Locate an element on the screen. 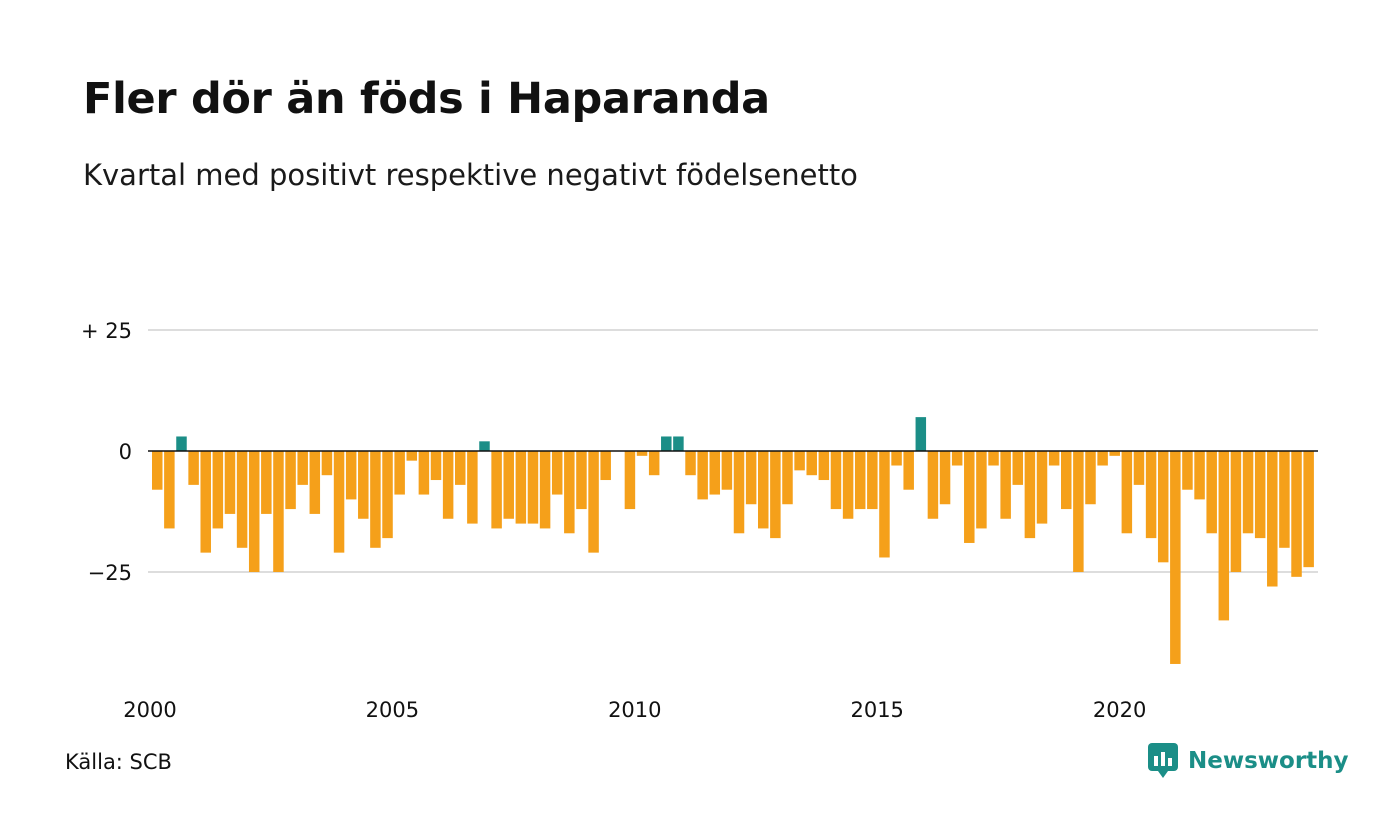  y-tick-label: + 25 is located at coordinates (106, 331).